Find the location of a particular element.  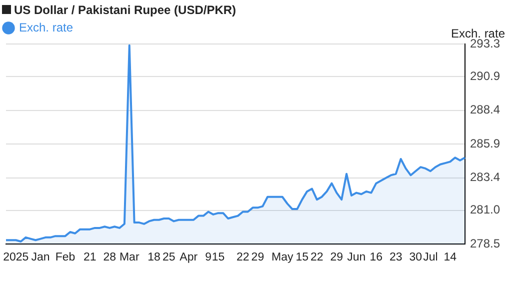

y-tick-label: 290.9 is located at coordinates (485, 75).